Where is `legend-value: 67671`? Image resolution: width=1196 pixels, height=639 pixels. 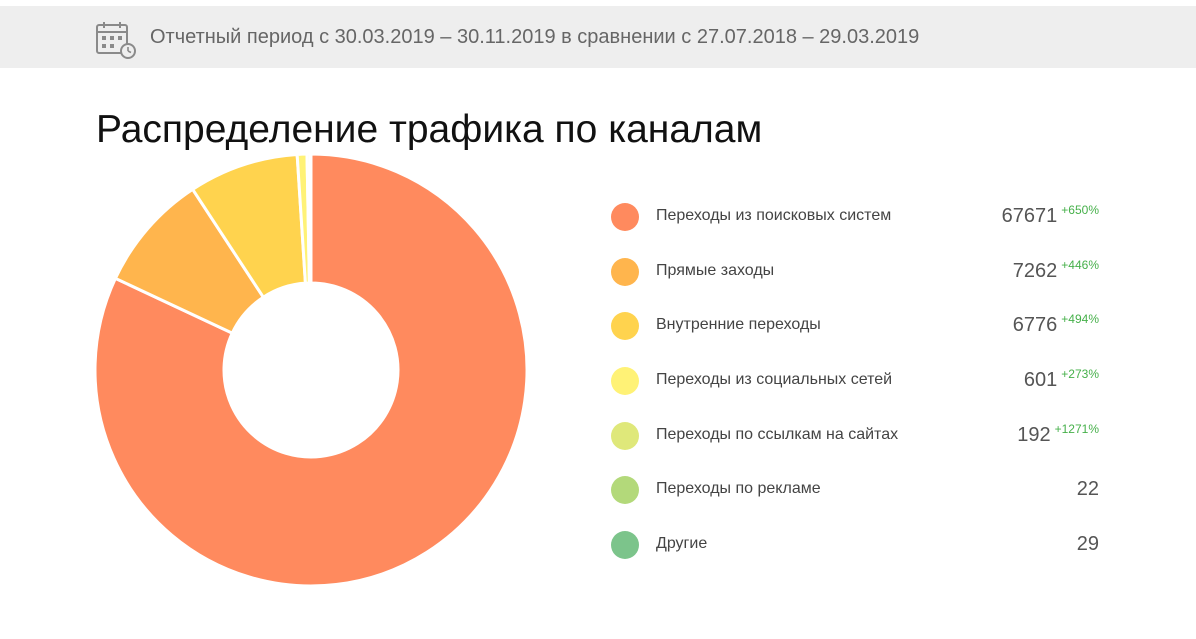 legend-value: 67671 is located at coordinates (1029, 216).